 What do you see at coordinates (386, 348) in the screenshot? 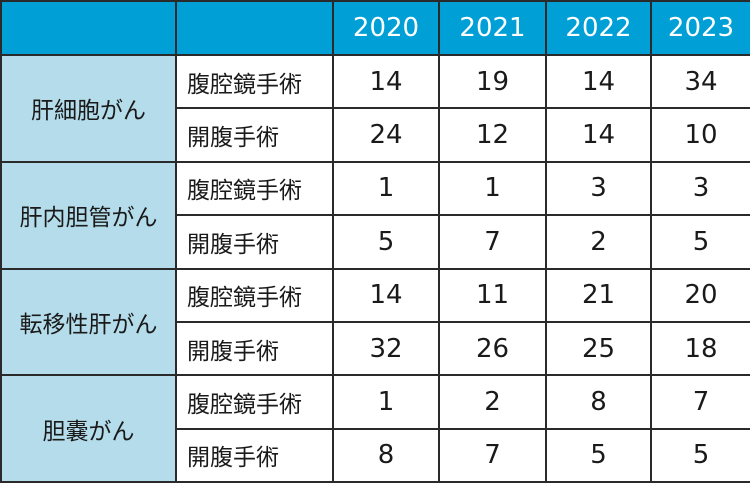
I see `value-cell: 32` at bounding box center [386, 348].